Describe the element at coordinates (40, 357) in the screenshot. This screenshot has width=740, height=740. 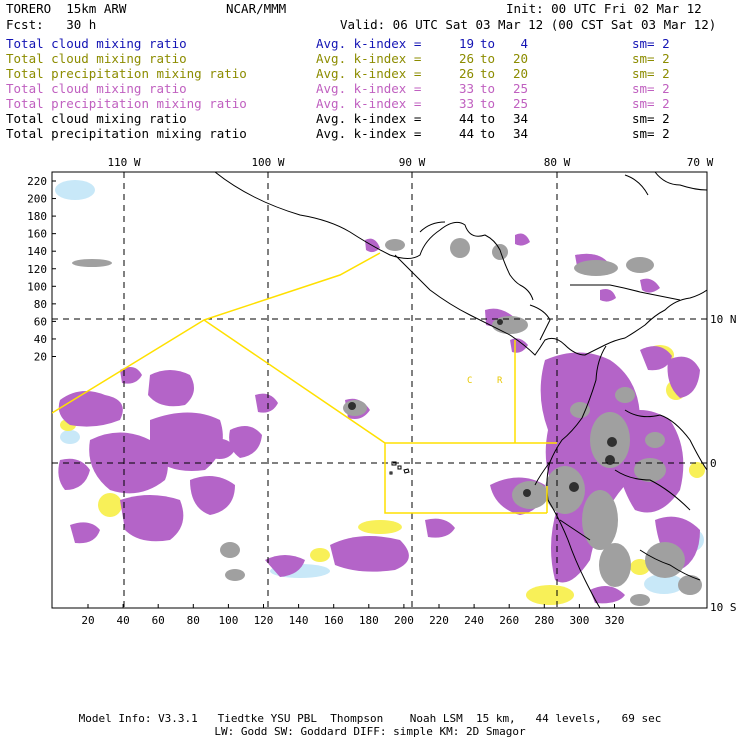
I see `y-tick-label: 20` at that location.